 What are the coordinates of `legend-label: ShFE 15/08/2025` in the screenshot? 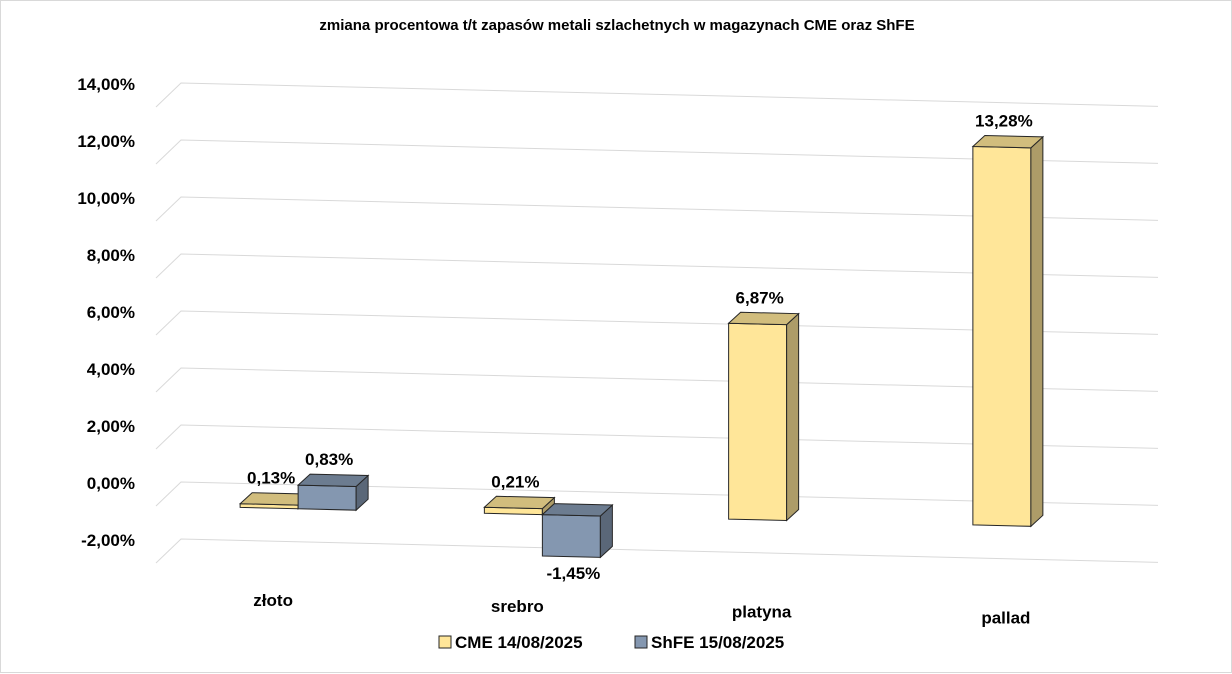 It's located at (717, 642).